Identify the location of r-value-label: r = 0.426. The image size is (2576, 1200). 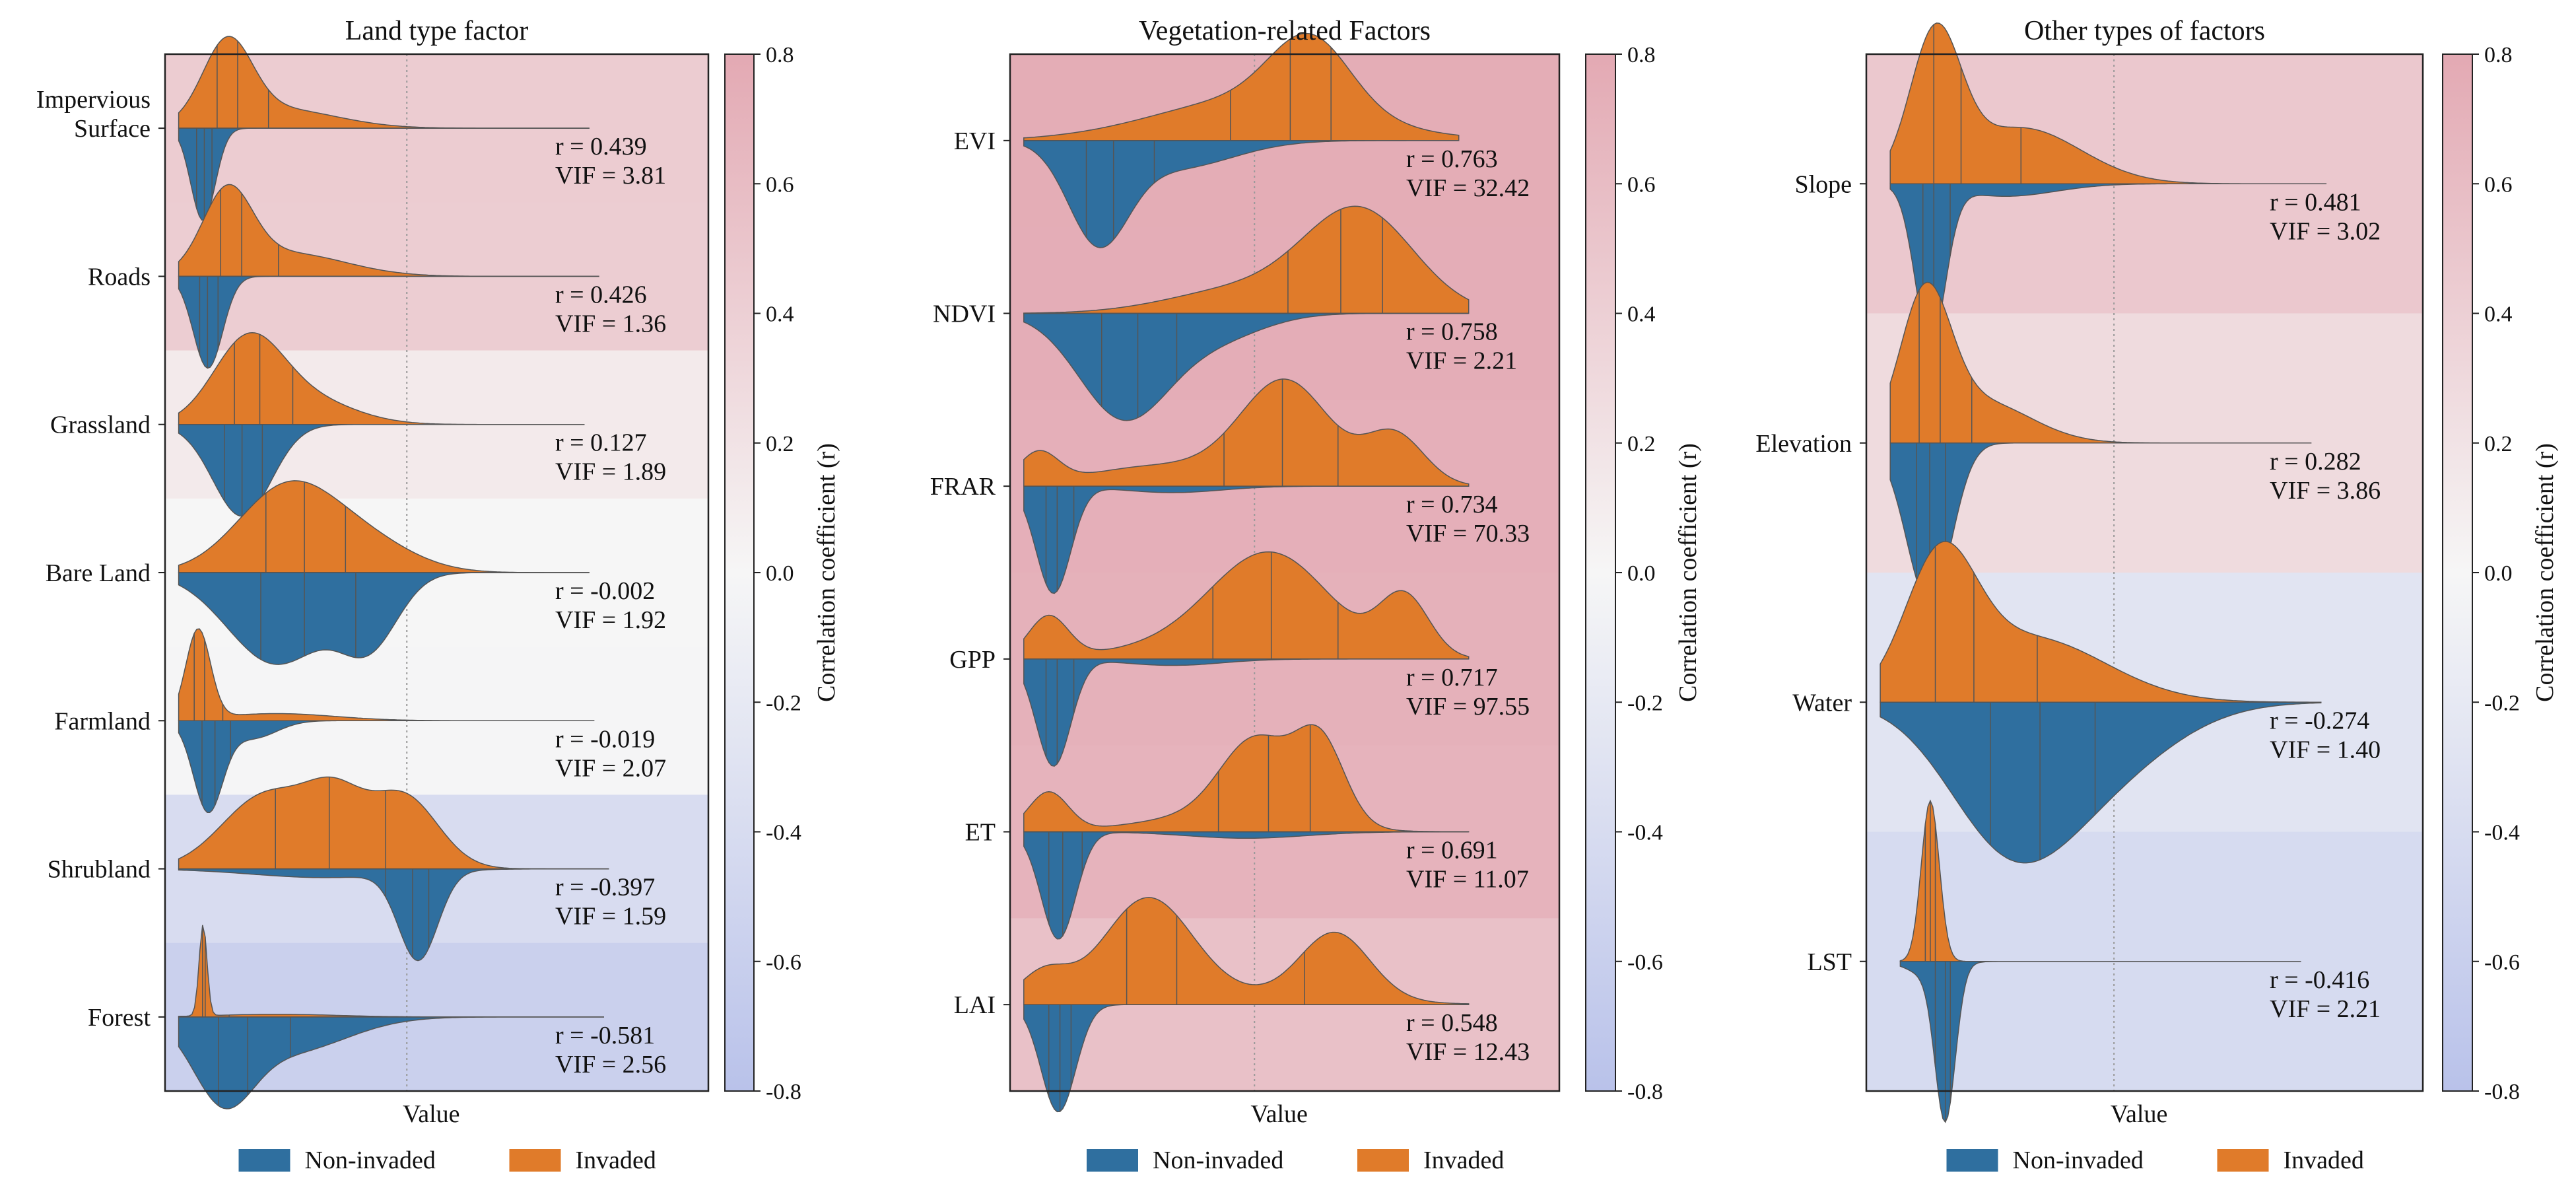
(601, 294).